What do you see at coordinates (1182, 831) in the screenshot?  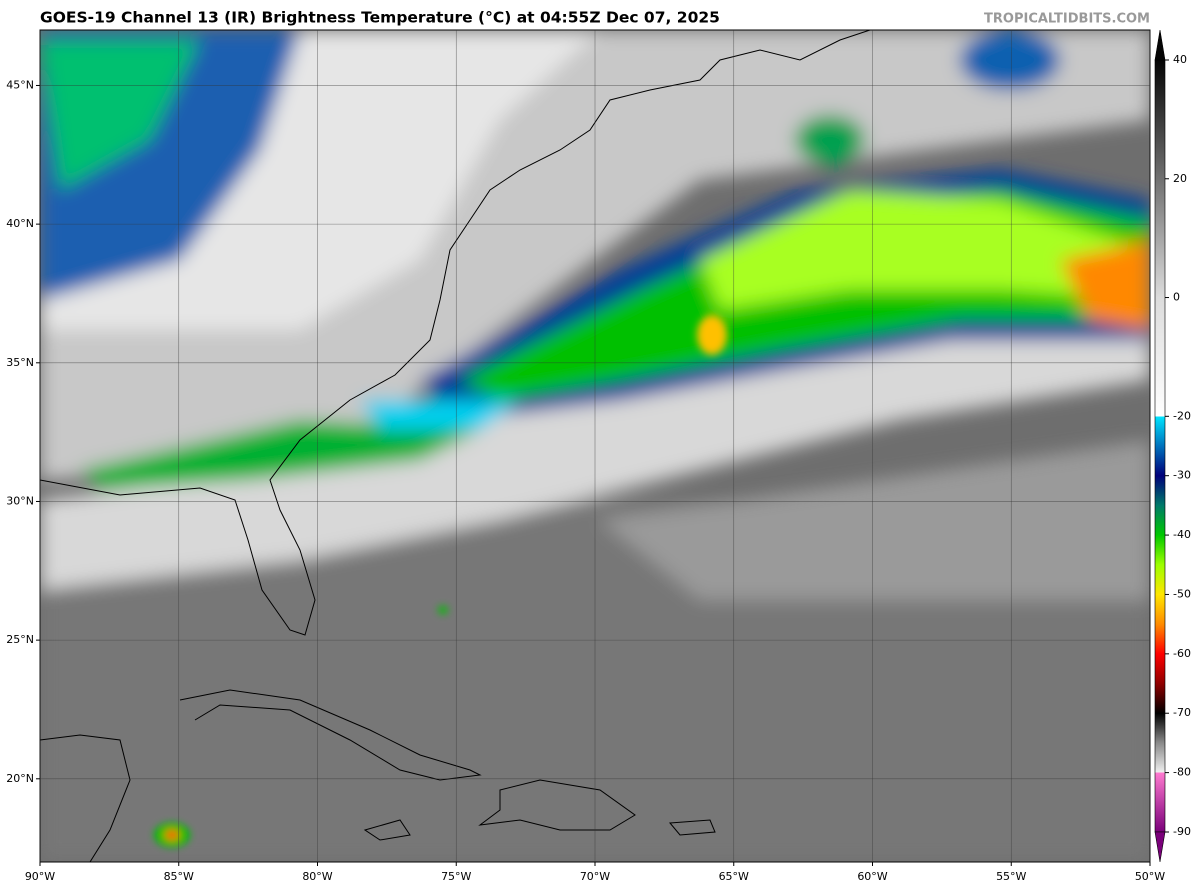 I see `colorbar-label: -90` at bounding box center [1182, 831].